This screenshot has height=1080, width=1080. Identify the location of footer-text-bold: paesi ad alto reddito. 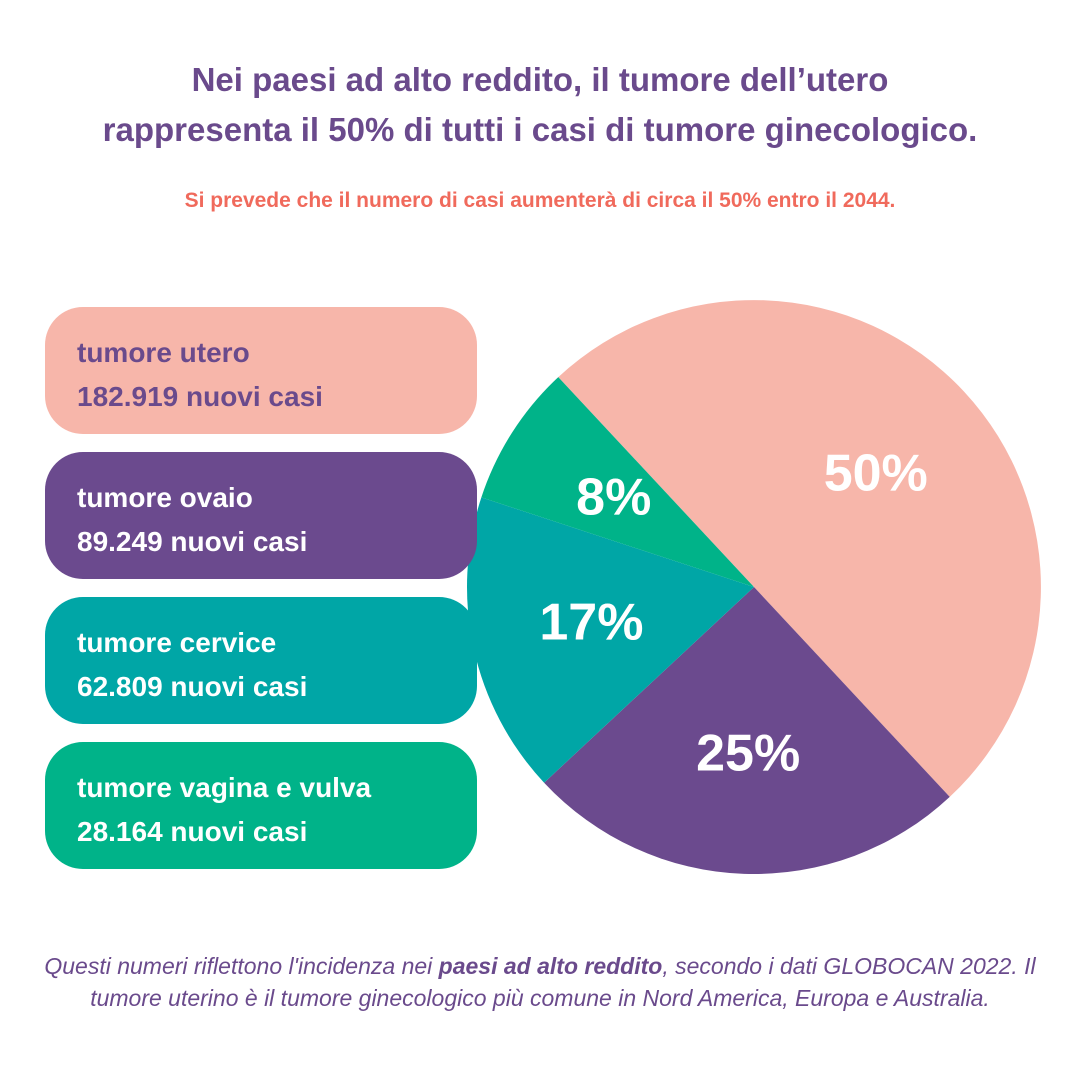
(550, 966).